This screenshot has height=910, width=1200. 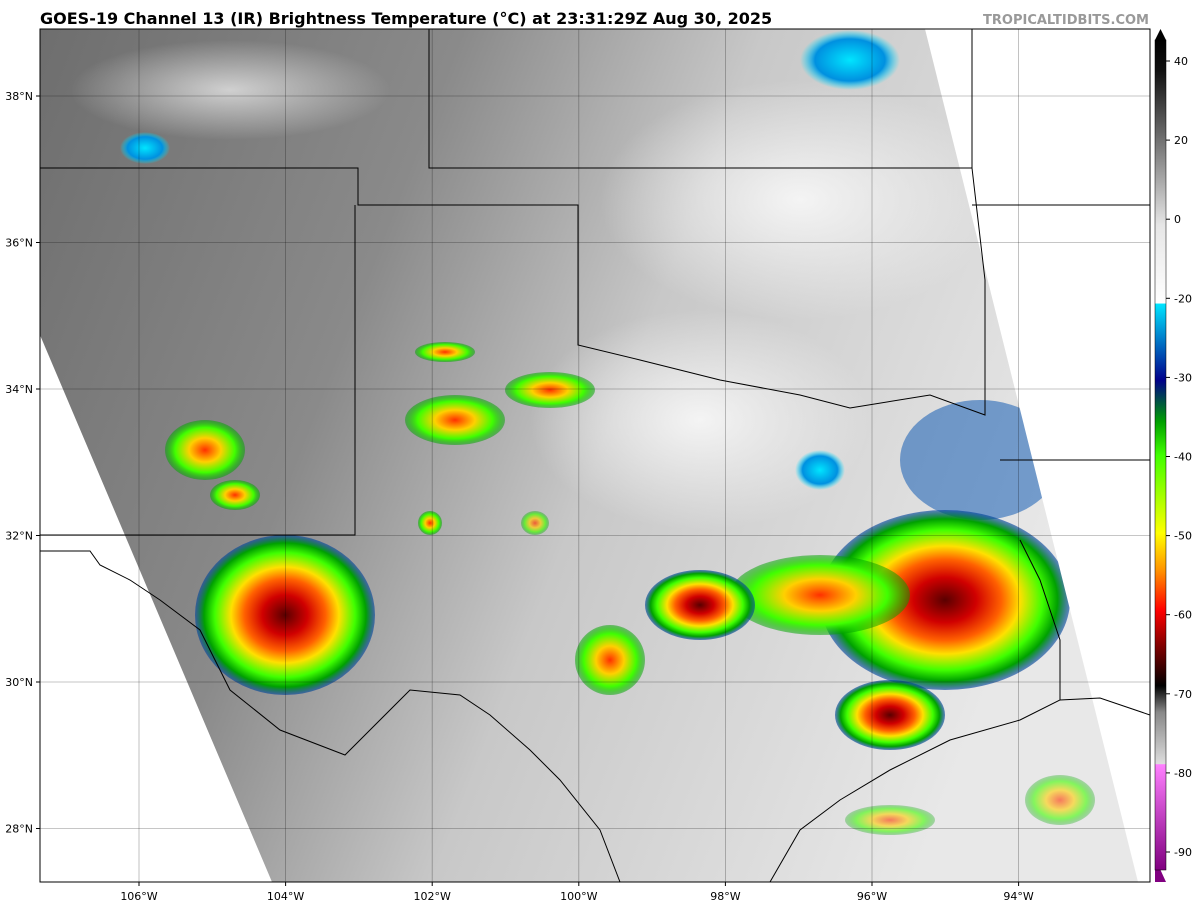 What do you see at coordinates (578, 896) in the screenshot?
I see `lon-label: 100°W` at bounding box center [578, 896].